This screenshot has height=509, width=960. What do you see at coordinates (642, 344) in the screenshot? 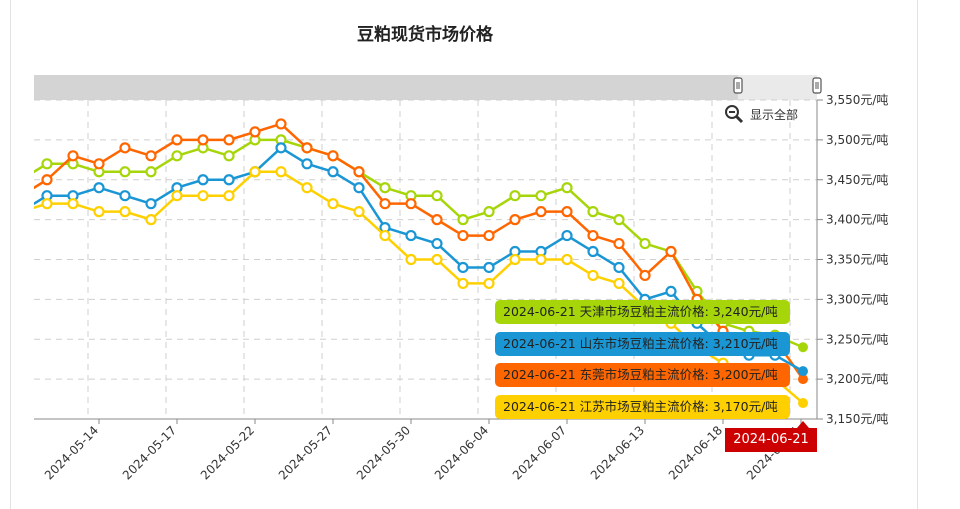
I see `tooltip-shandong: 2024-06-21 山东市场豆粕主流价格: 3,210元/吨` at bounding box center [642, 344].